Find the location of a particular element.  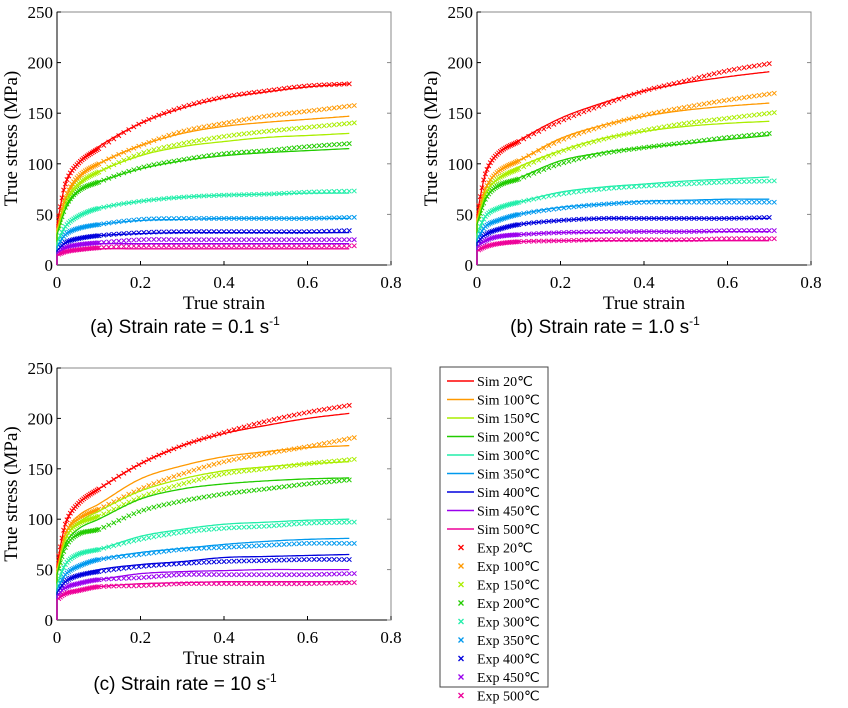

legend-label: Sim 400℃ is located at coordinates (508, 493).